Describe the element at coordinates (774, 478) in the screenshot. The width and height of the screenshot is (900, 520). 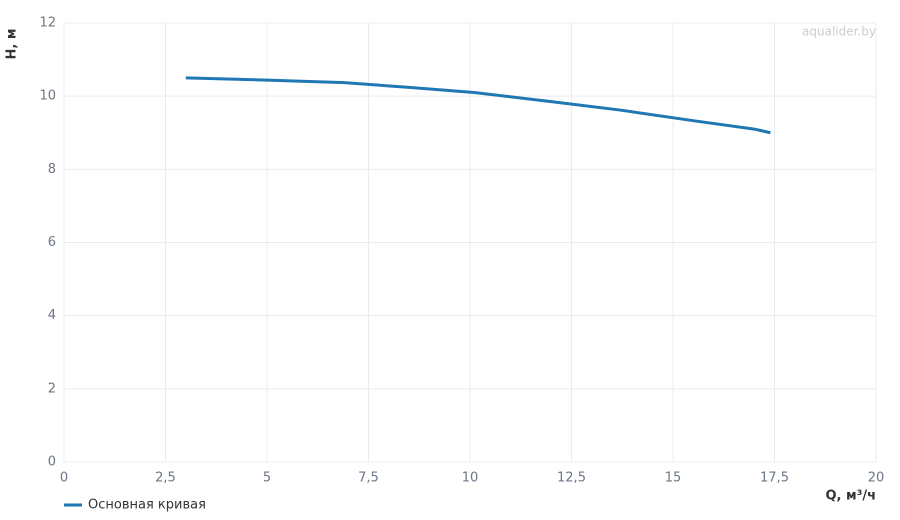
I see `x-tick-label: 17,5` at that location.